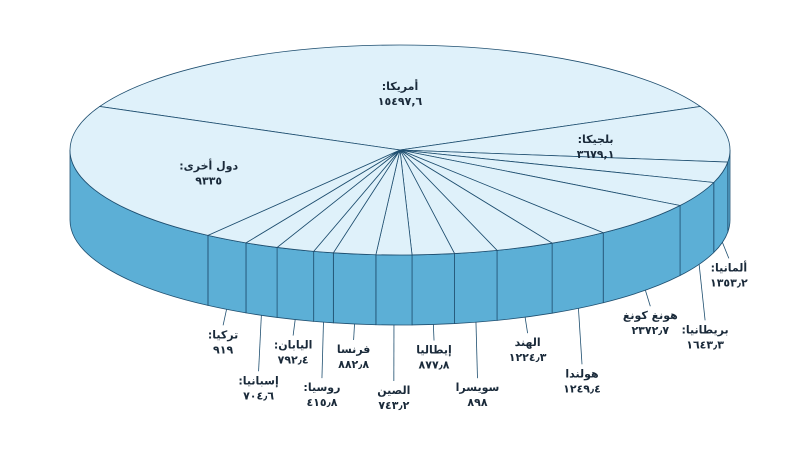  I want to click on slice-label: إسبانيا:, so click(258, 380).